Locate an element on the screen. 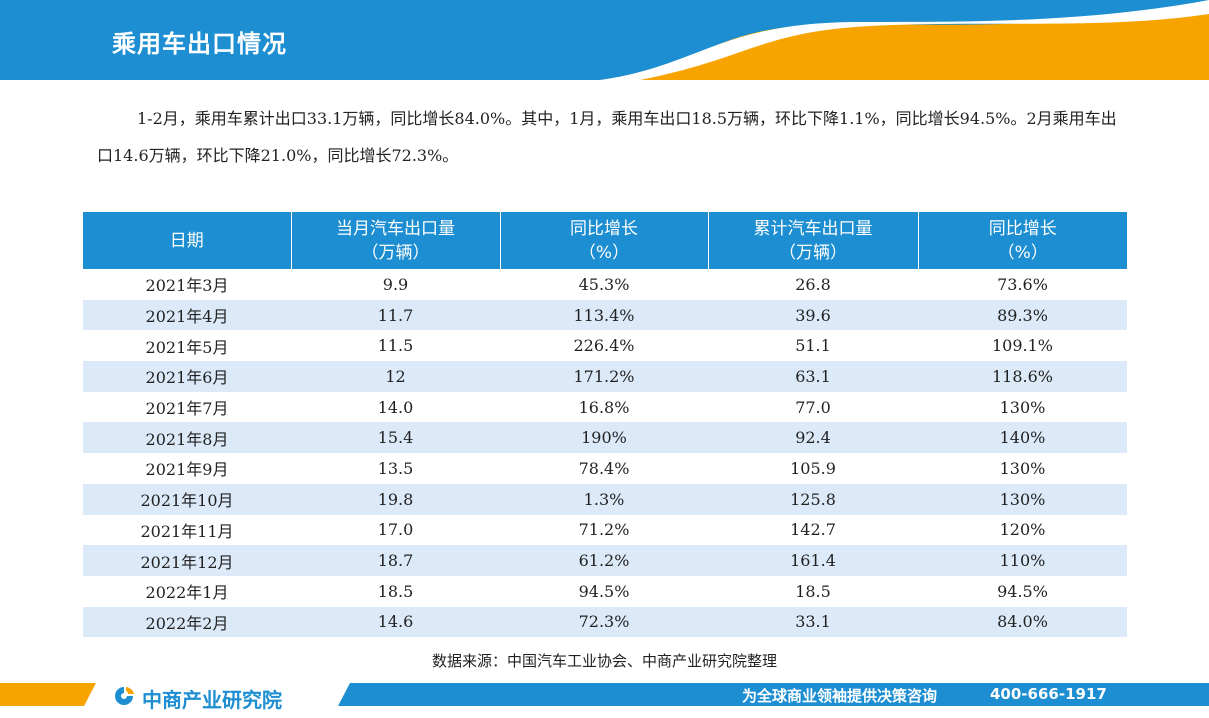 The image size is (1209, 718). footer-slogan: 为全球商业领袖提供决策咨询 is located at coordinates (840, 696).